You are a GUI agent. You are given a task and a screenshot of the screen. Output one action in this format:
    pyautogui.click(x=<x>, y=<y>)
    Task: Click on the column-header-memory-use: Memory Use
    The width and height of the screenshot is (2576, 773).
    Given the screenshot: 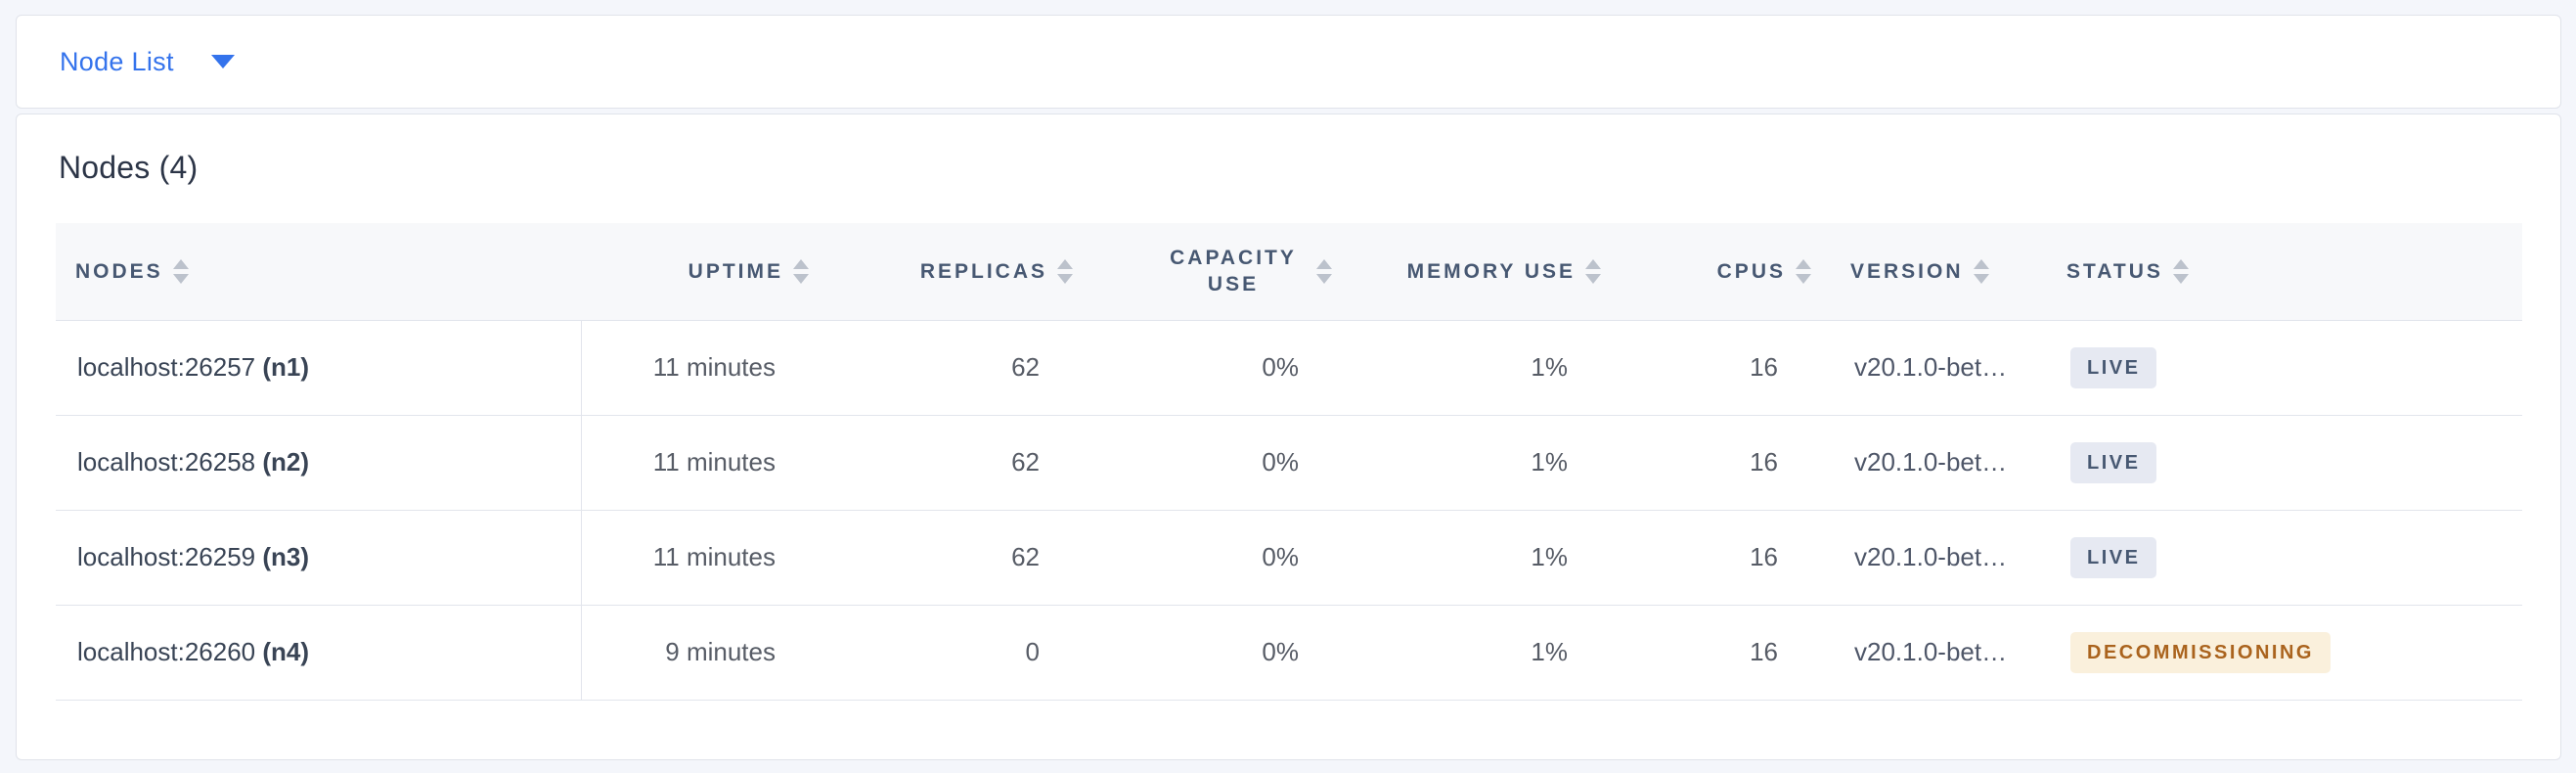 What is the action you would take?
    pyautogui.click(x=1477, y=272)
    